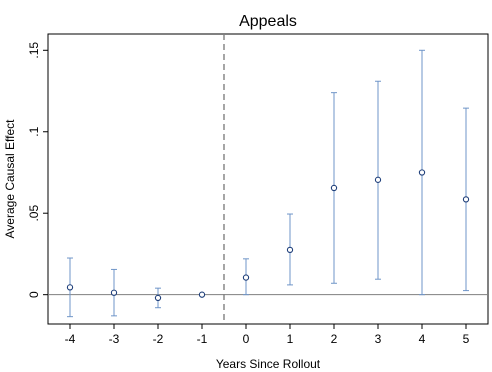 This screenshot has height=372, width=492. Describe the element at coordinates (466, 339) in the screenshot. I see `x-tick-label: 5` at that location.